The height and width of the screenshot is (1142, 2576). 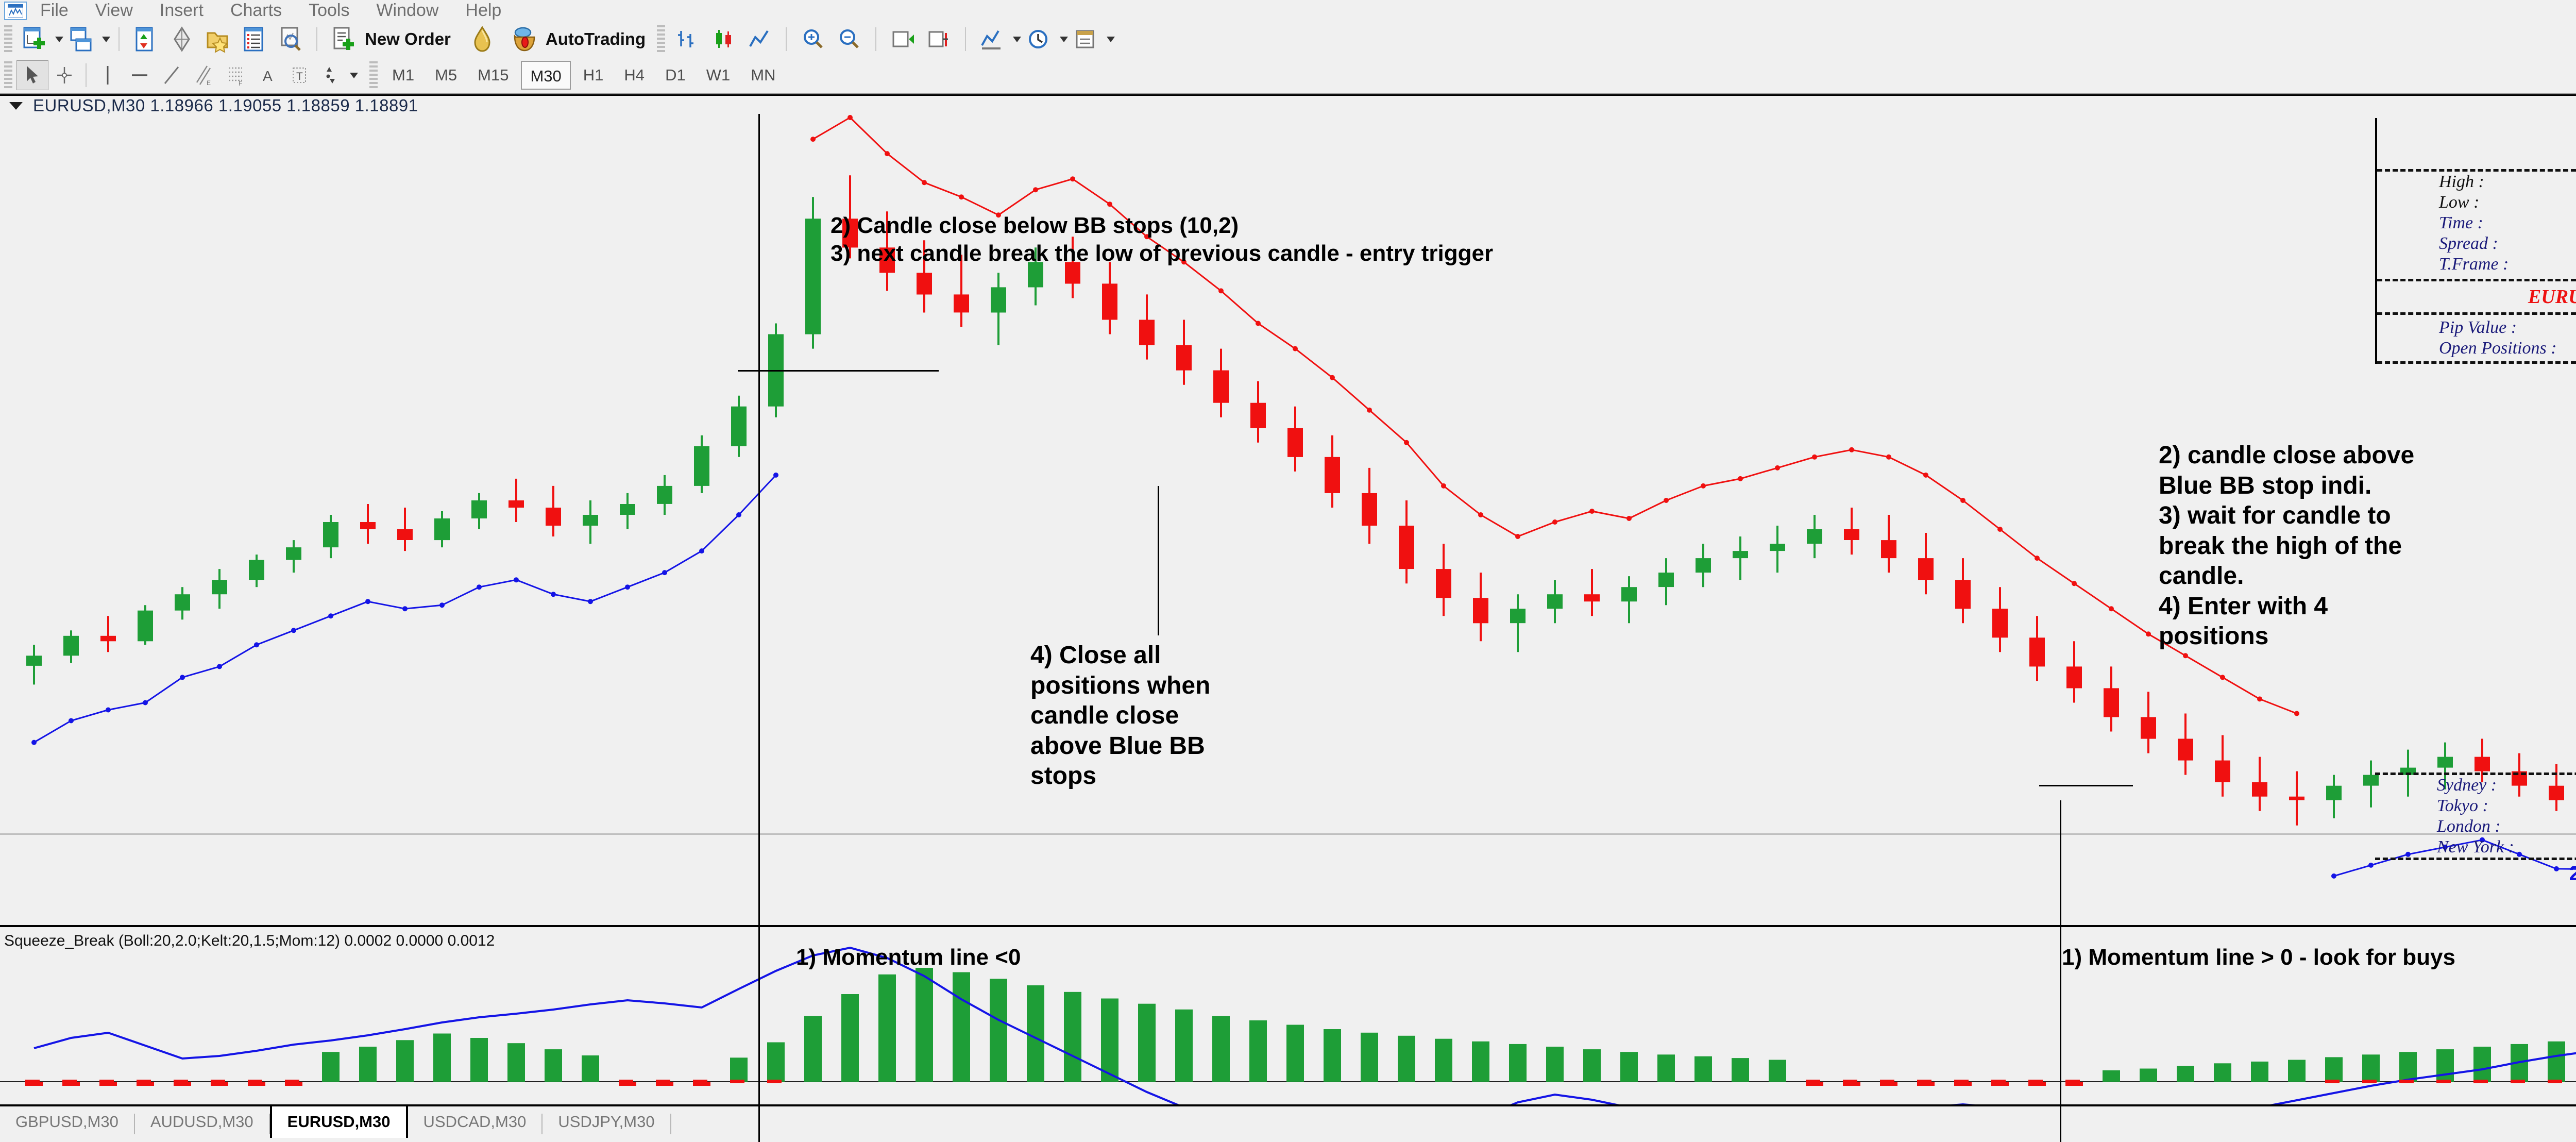 What do you see at coordinates (475, 1122) in the screenshot?
I see `chart-tab-usdcad: USDCAD,M30` at bounding box center [475, 1122].